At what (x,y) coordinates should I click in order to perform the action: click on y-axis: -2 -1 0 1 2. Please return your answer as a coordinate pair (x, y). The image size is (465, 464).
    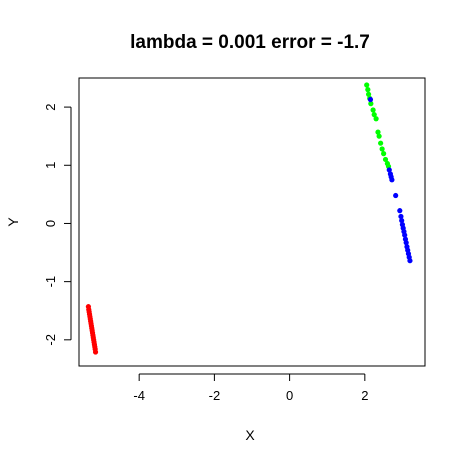
    Looking at the image, I should click on (57, 224).